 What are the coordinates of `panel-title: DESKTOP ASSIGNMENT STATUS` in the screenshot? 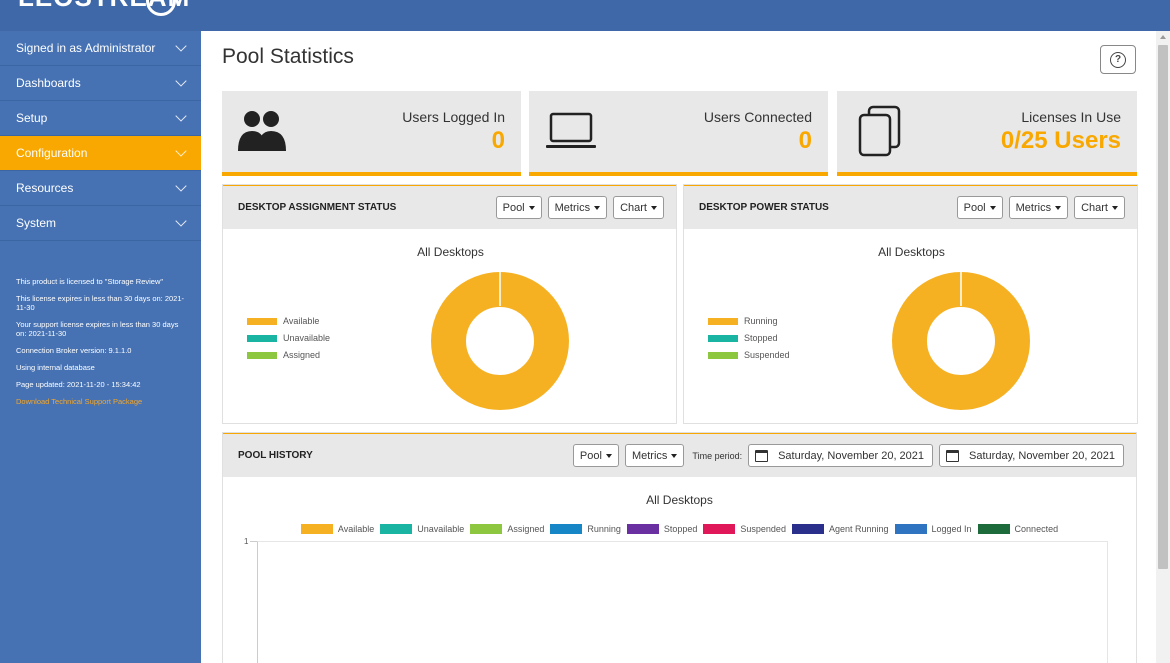 It's located at (317, 207).